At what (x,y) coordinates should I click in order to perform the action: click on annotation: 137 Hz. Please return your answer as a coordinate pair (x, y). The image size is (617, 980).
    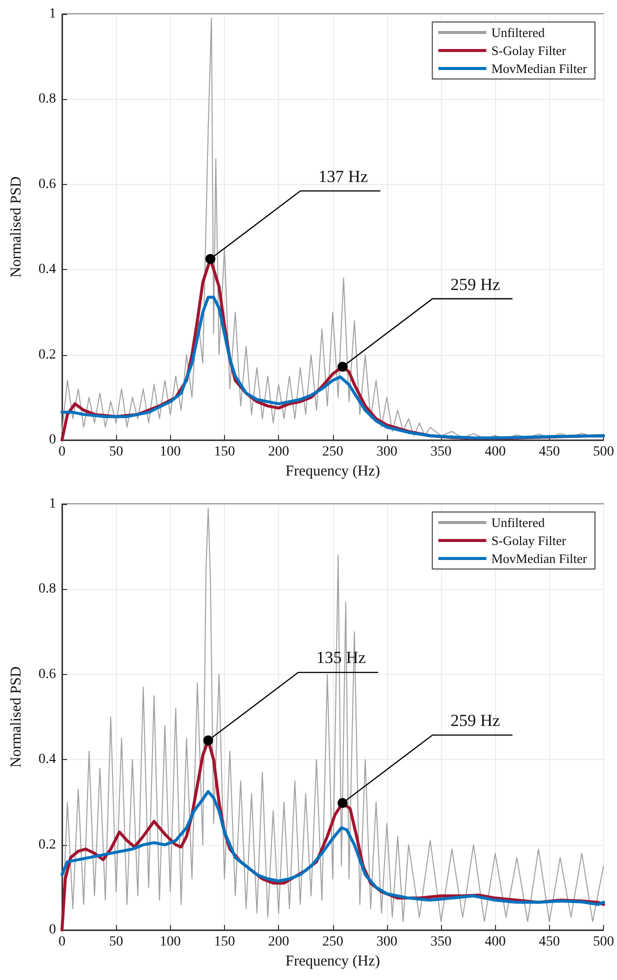
    Looking at the image, I should click on (343, 176).